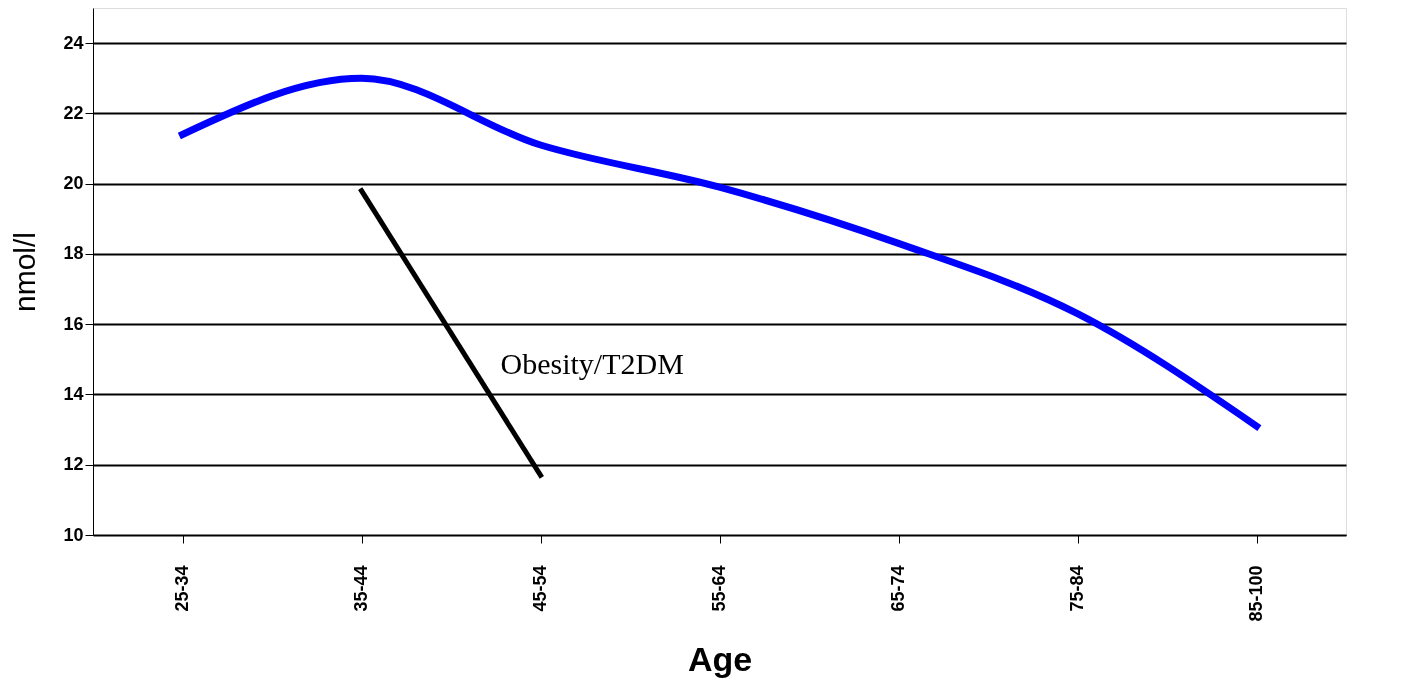 This screenshot has width=1403, height=685. I want to click on y-axis-title: nmol/l, so click(25, 272).